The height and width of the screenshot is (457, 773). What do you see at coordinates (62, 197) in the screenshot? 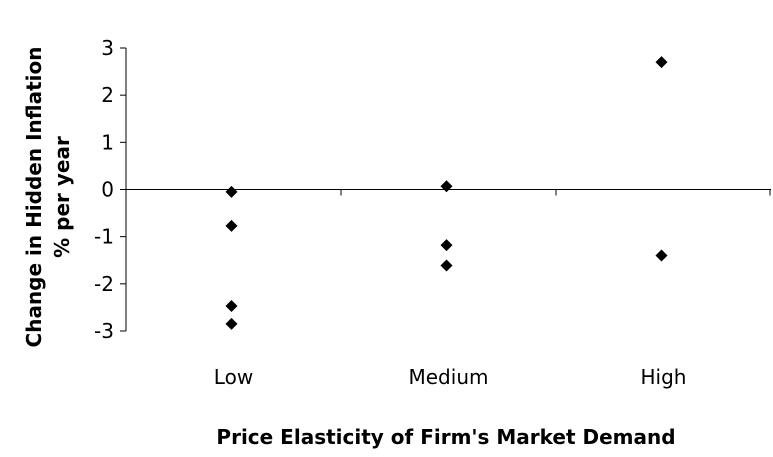
I see `y-axis-title-line-2: % per year` at bounding box center [62, 197].